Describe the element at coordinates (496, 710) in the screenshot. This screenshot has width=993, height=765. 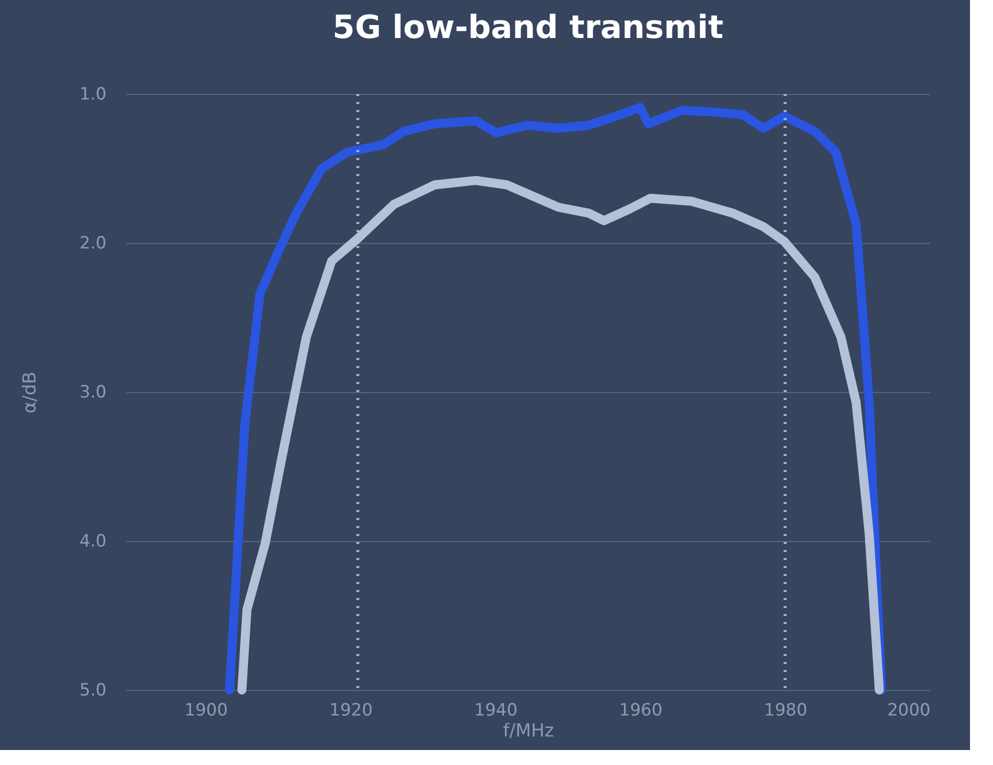
I see `x-tick-label: 1940` at that location.